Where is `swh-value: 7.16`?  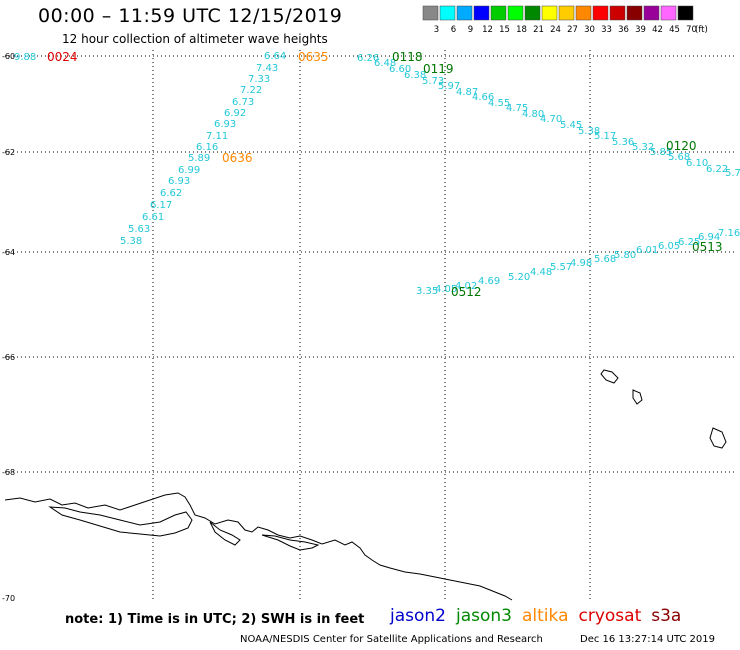 swh-value: 7.16 is located at coordinates (729, 233).